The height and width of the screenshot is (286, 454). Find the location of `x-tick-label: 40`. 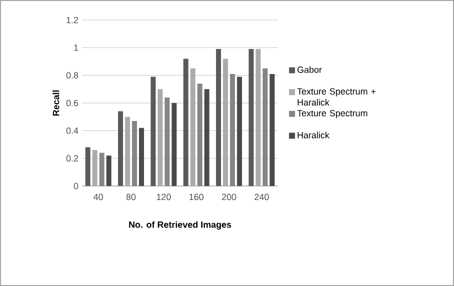

x-tick-label: 40 is located at coordinates (98, 197).